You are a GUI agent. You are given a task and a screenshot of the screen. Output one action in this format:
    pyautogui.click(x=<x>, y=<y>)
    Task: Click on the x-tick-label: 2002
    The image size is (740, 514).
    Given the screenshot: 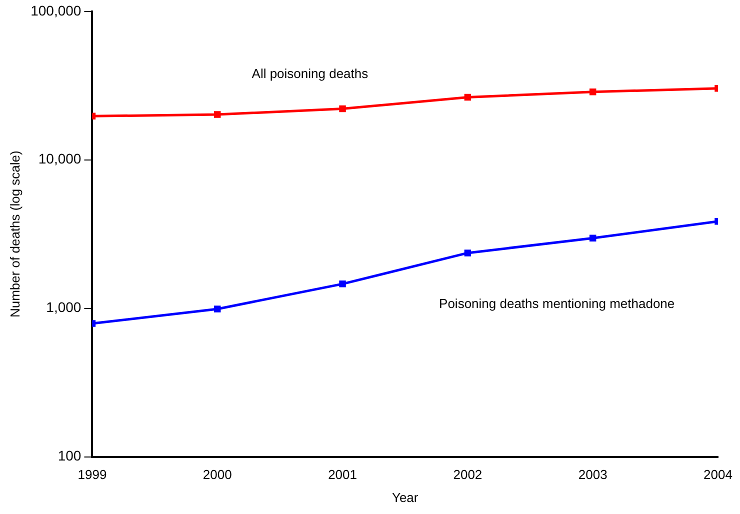 What is the action you would take?
    pyautogui.click(x=467, y=474)
    